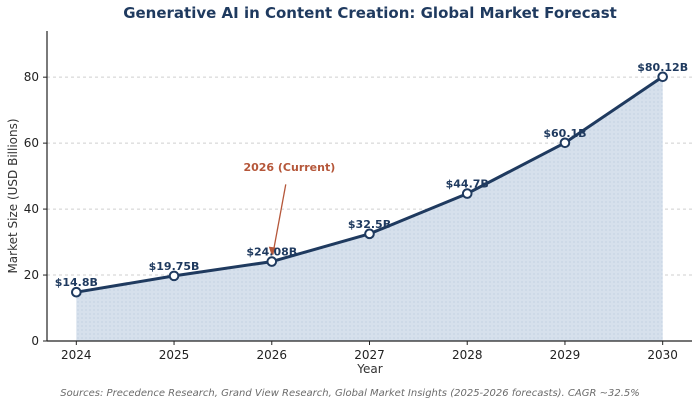 The image size is (700, 405). What do you see at coordinates (289, 208) in the screenshot?
I see `annotation: 2026 (Current)` at bounding box center [289, 208].